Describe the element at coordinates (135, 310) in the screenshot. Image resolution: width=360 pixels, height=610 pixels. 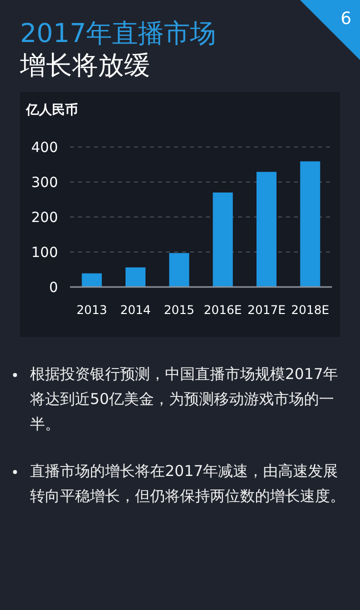
I see `x-tick-label: 2014` at that location.